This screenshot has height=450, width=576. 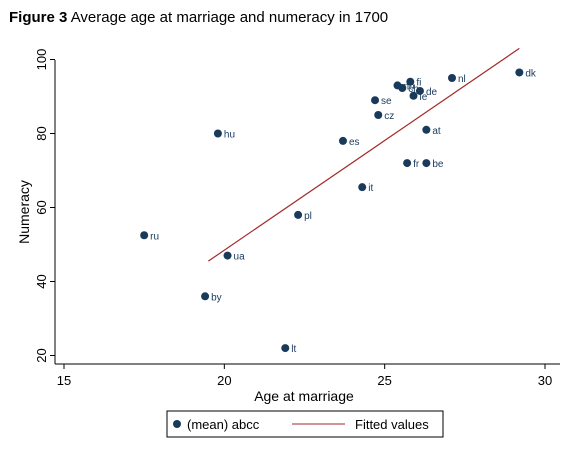 I want to click on legend-marker-scatter, so click(x=177, y=424).